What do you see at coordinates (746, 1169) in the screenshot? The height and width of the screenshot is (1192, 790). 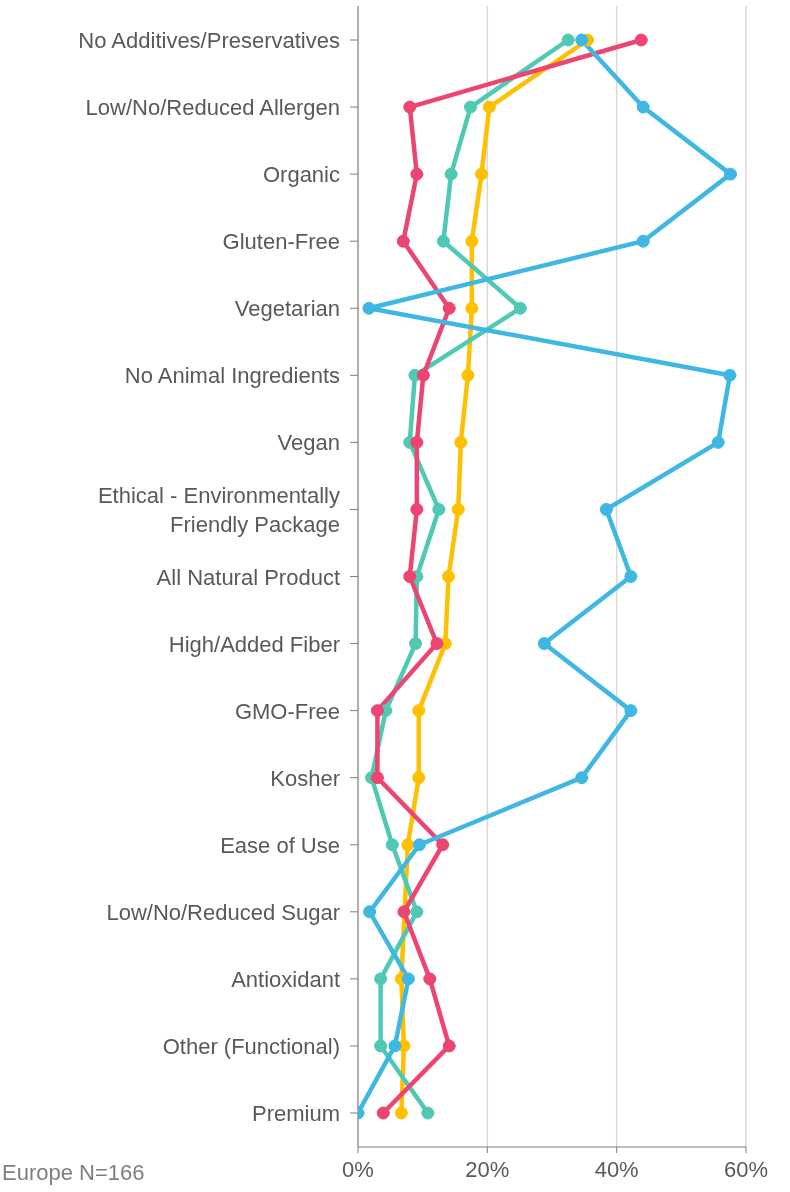 I see `x-tick-label: 60%` at bounding box center [746, 1169].